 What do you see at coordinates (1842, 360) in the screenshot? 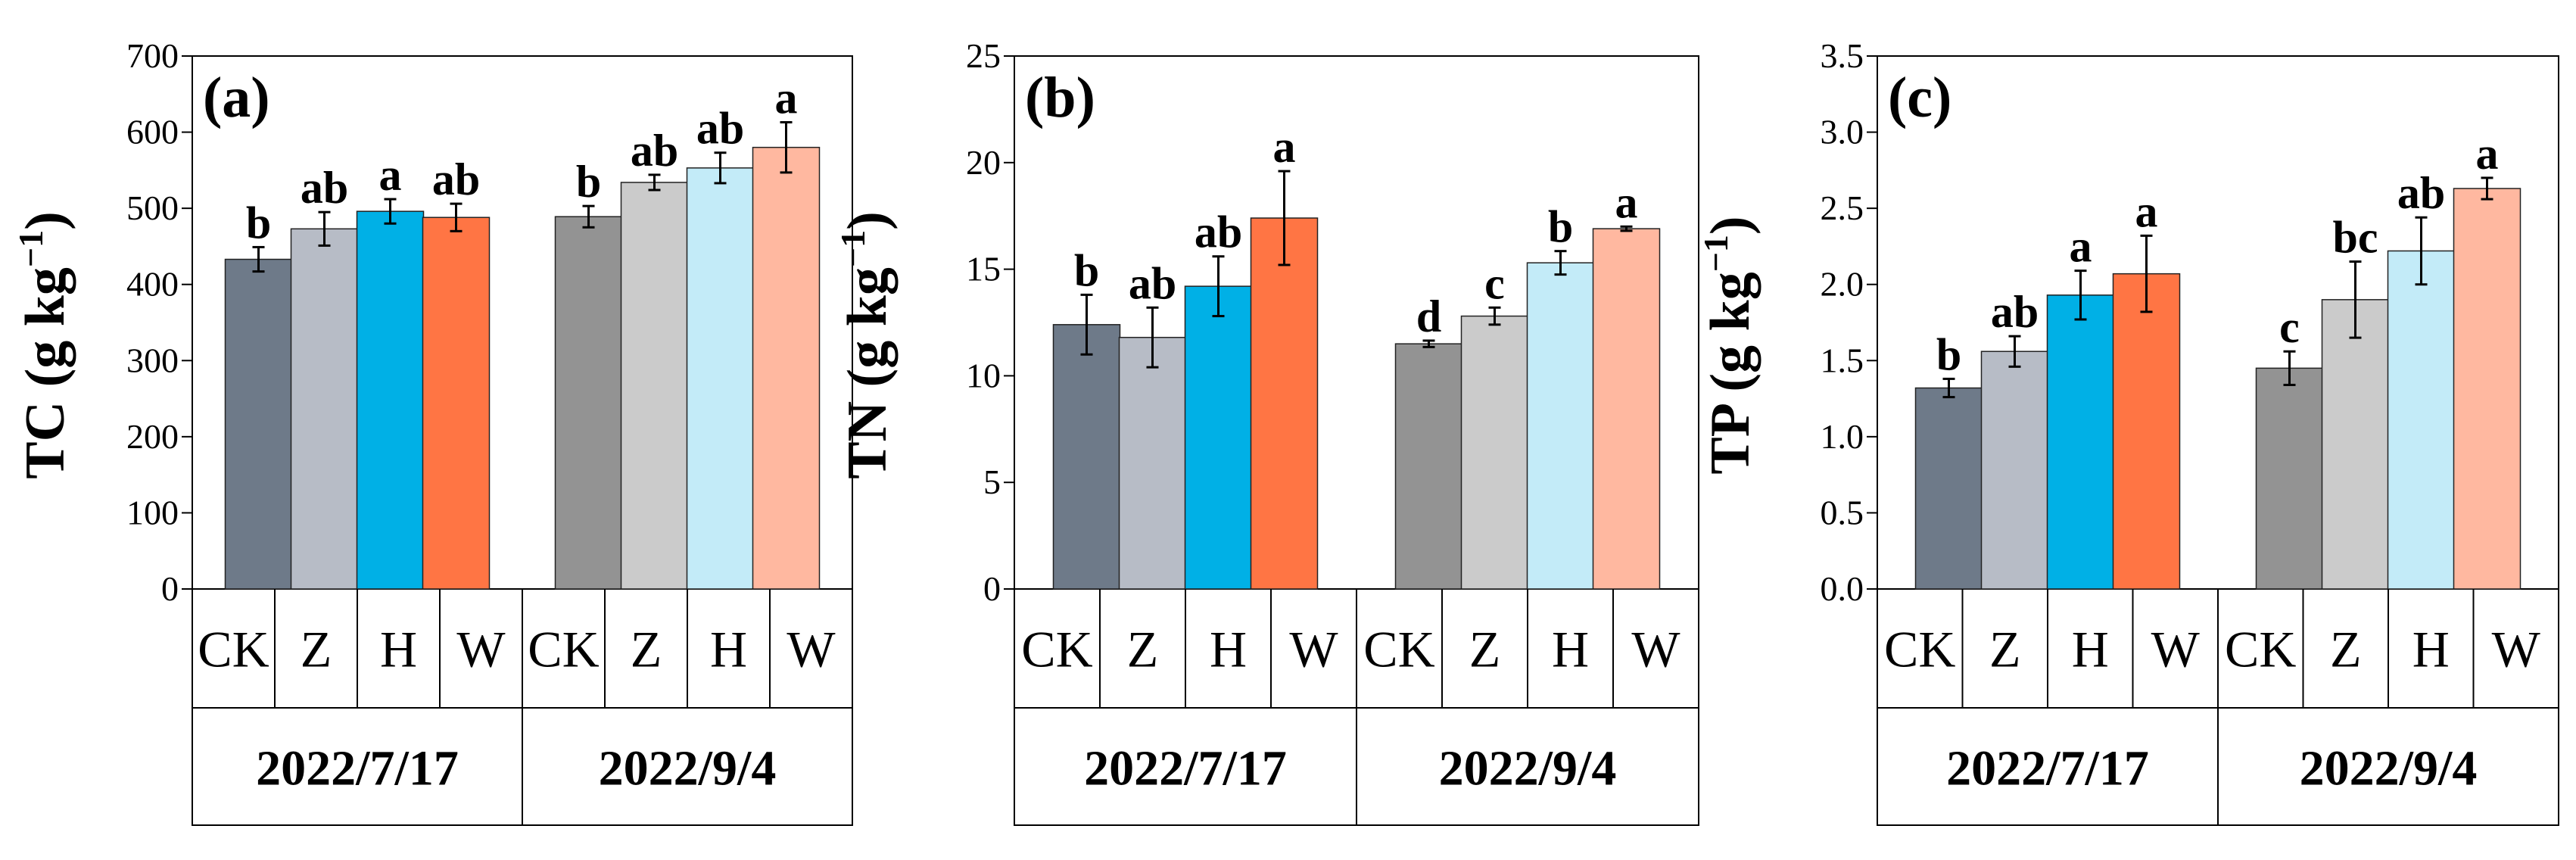
I see `y-tick-label: 1.5` at bounding box center [1842, 360].